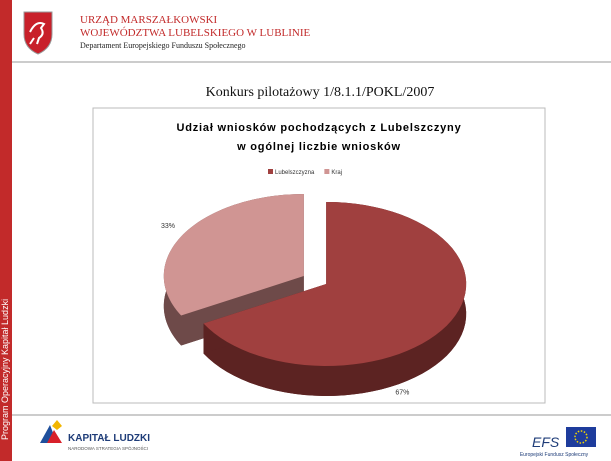 The height and width of the screenshot is (461, 611). Describe the element at coordinates (108, 447) in the screenshot. I see `footer-left-sub: NARODOWA STRATEGIA SPÓJNOŚCI` at that location.